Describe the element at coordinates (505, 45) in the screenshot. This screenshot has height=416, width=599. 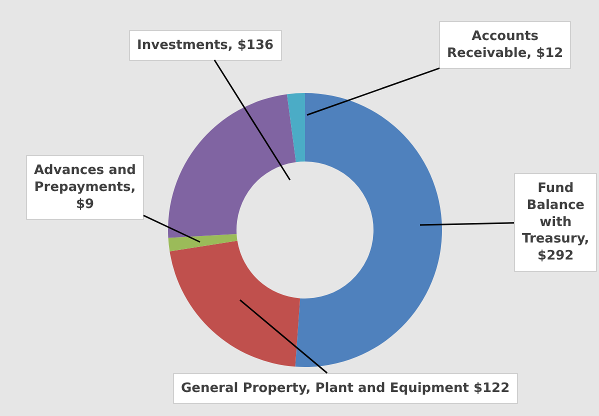
I see `slice-label: Accounts Receivable, $12` at that location.